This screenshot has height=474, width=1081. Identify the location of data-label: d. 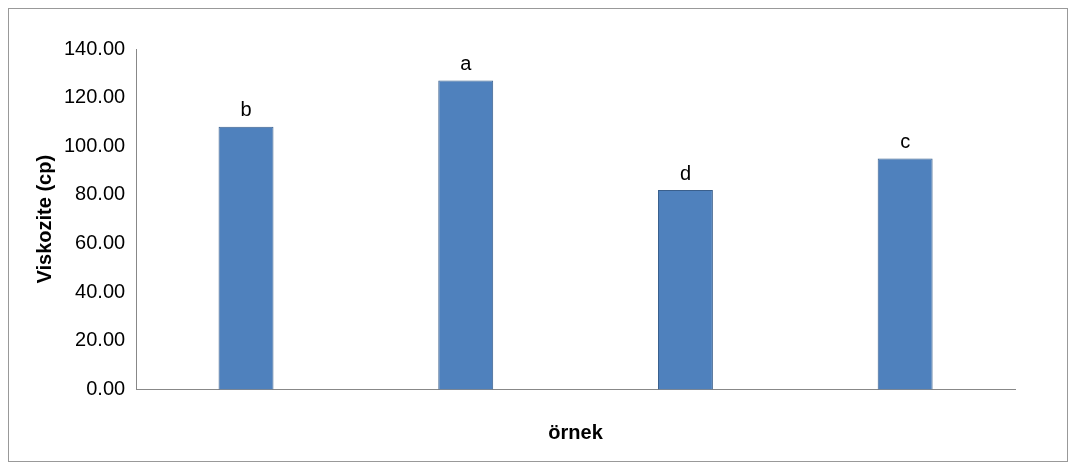
(685, 172).